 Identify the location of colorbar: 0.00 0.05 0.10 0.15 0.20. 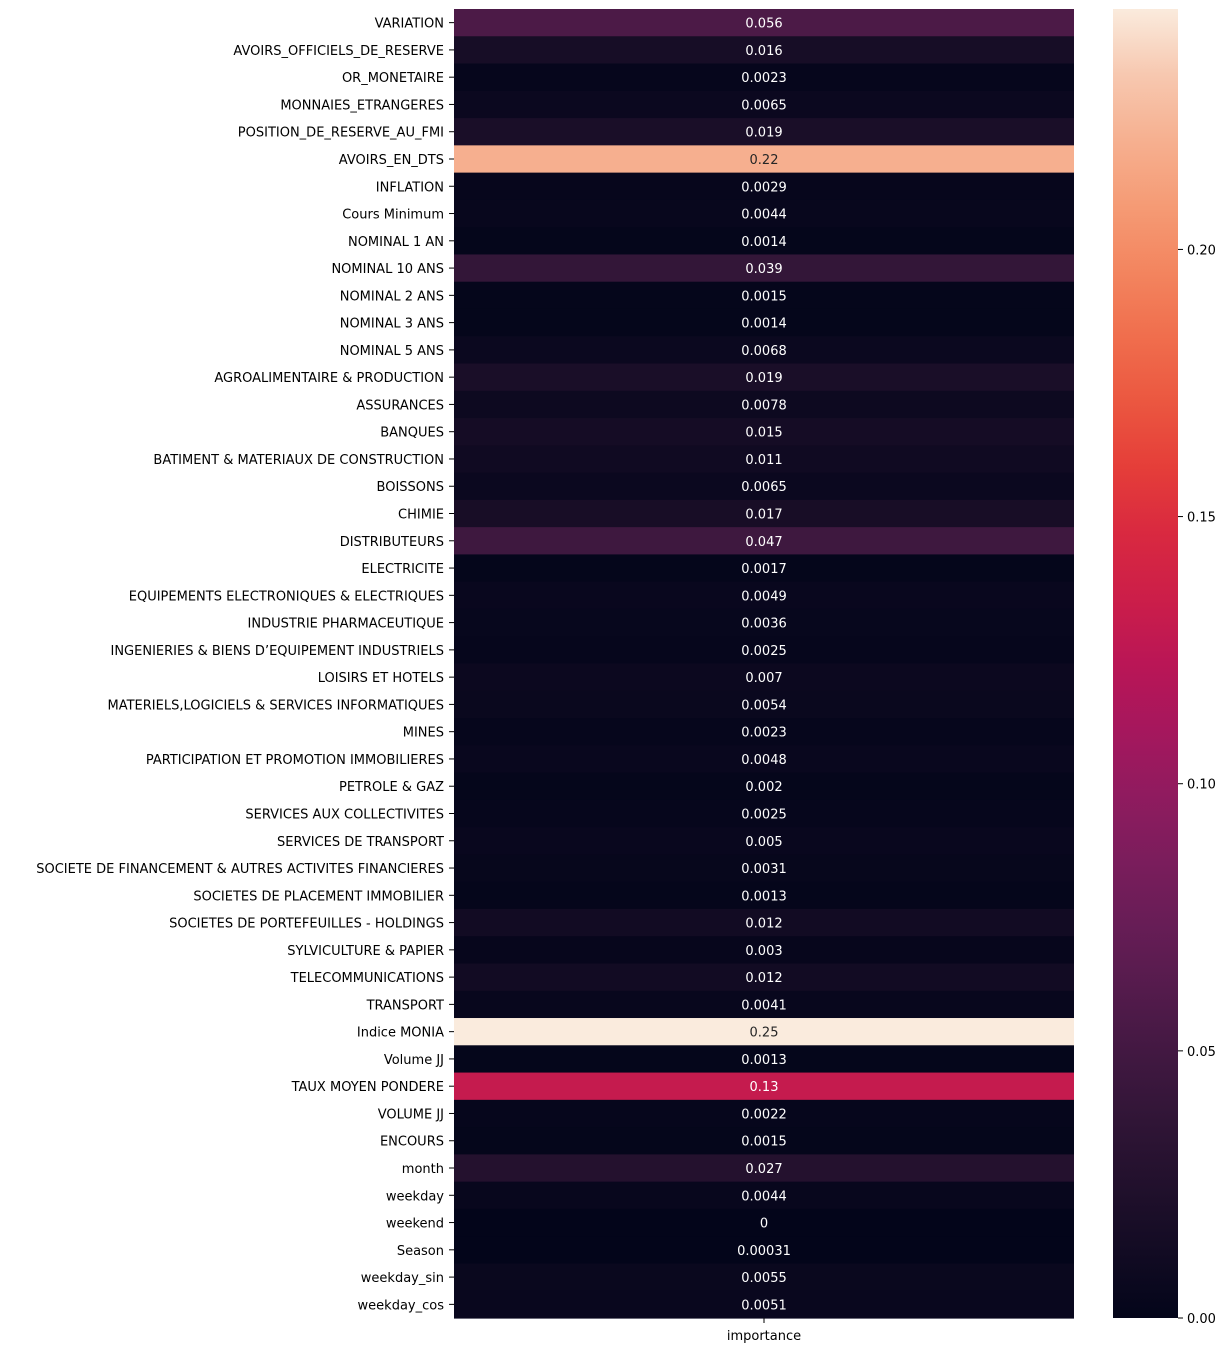
(1164, 668).